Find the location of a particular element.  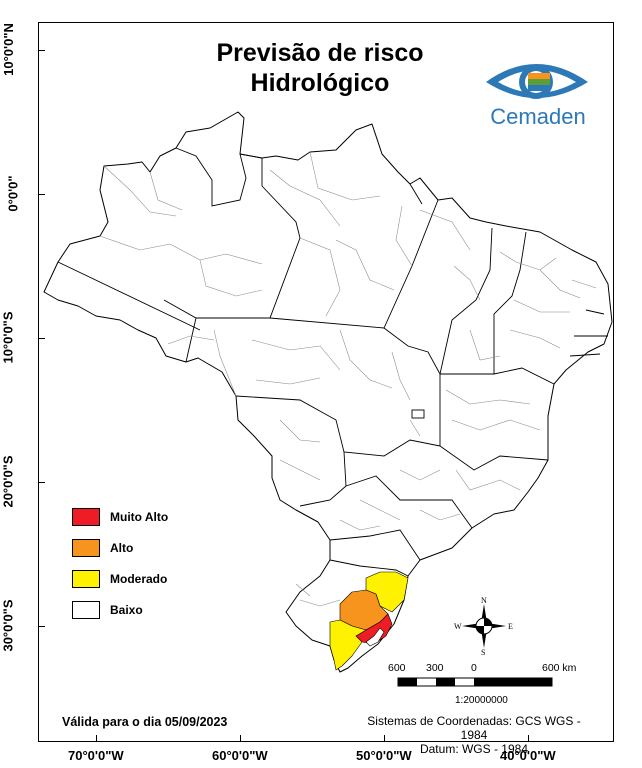

legend-item-muito-alto: Muito Alto is located at coordinates (120, 517).